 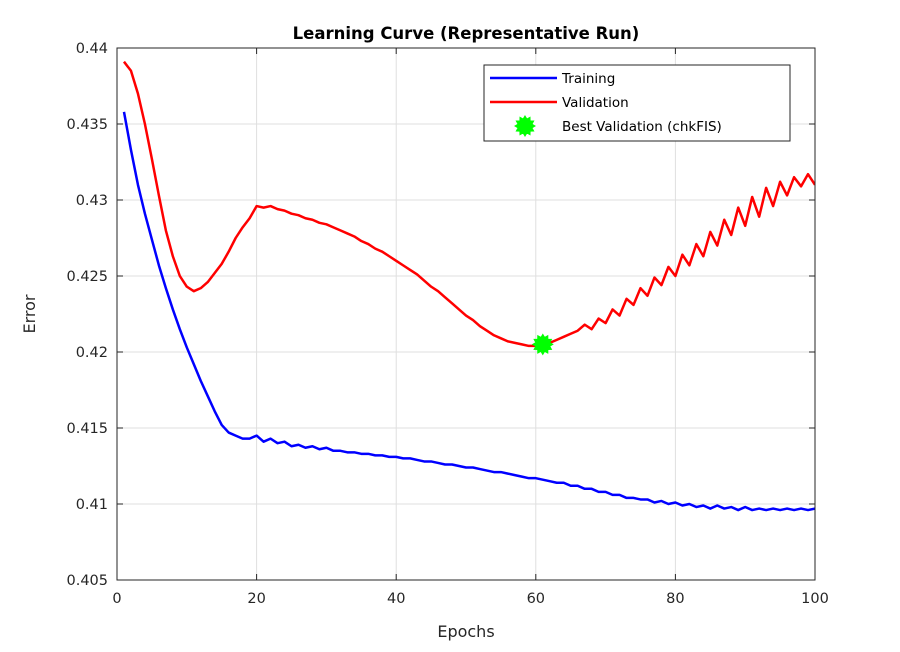 I want to click on legend-star-marker, so click(x=525, y=126).